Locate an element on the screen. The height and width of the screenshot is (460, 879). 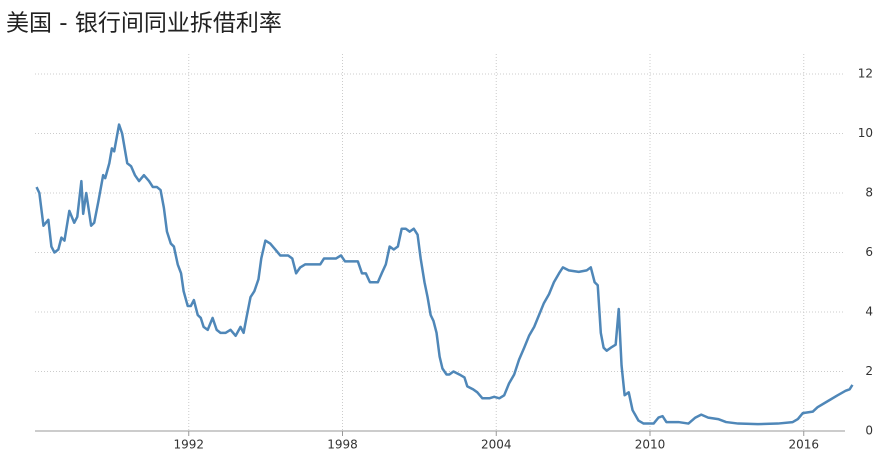
x-tick-label: 2010 is located at coordinates (650, 445).